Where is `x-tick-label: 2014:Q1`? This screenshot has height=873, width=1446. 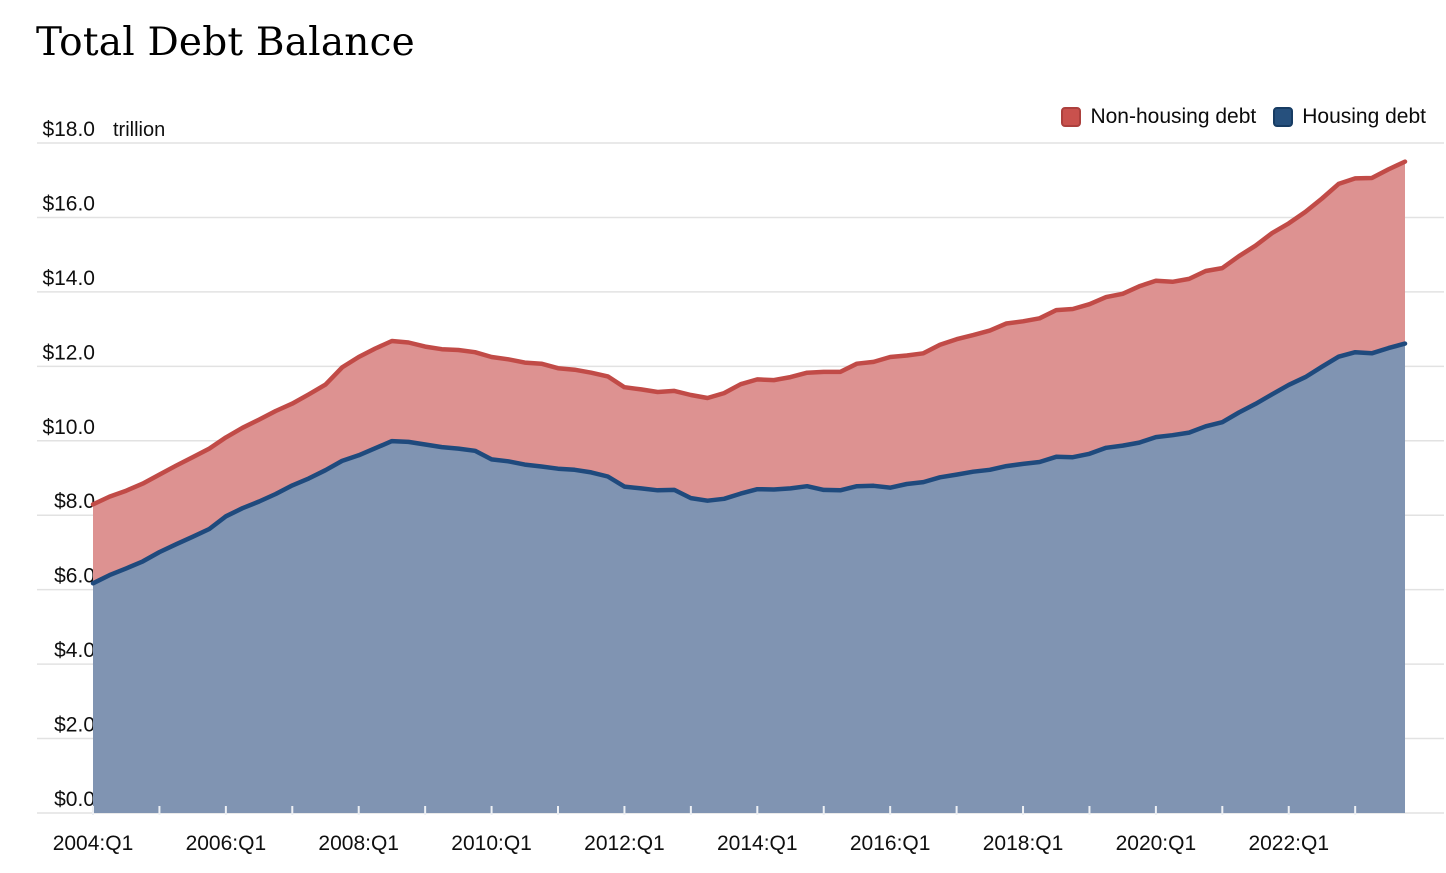 x-tick-label: 2014:Q1 is located at coordinates (757, 843).